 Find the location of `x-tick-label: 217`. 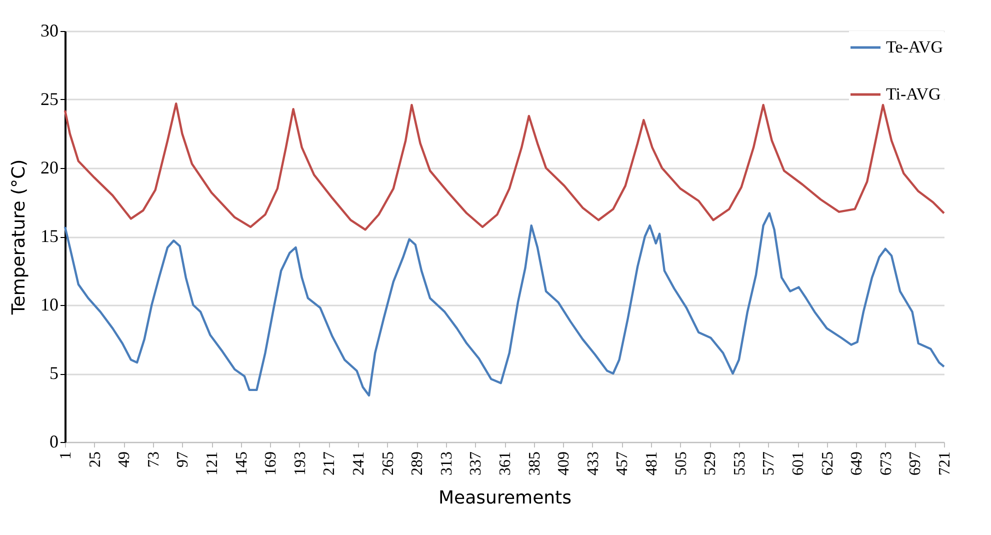

x-tick-label: 217 is located at coordinates (329, 464).